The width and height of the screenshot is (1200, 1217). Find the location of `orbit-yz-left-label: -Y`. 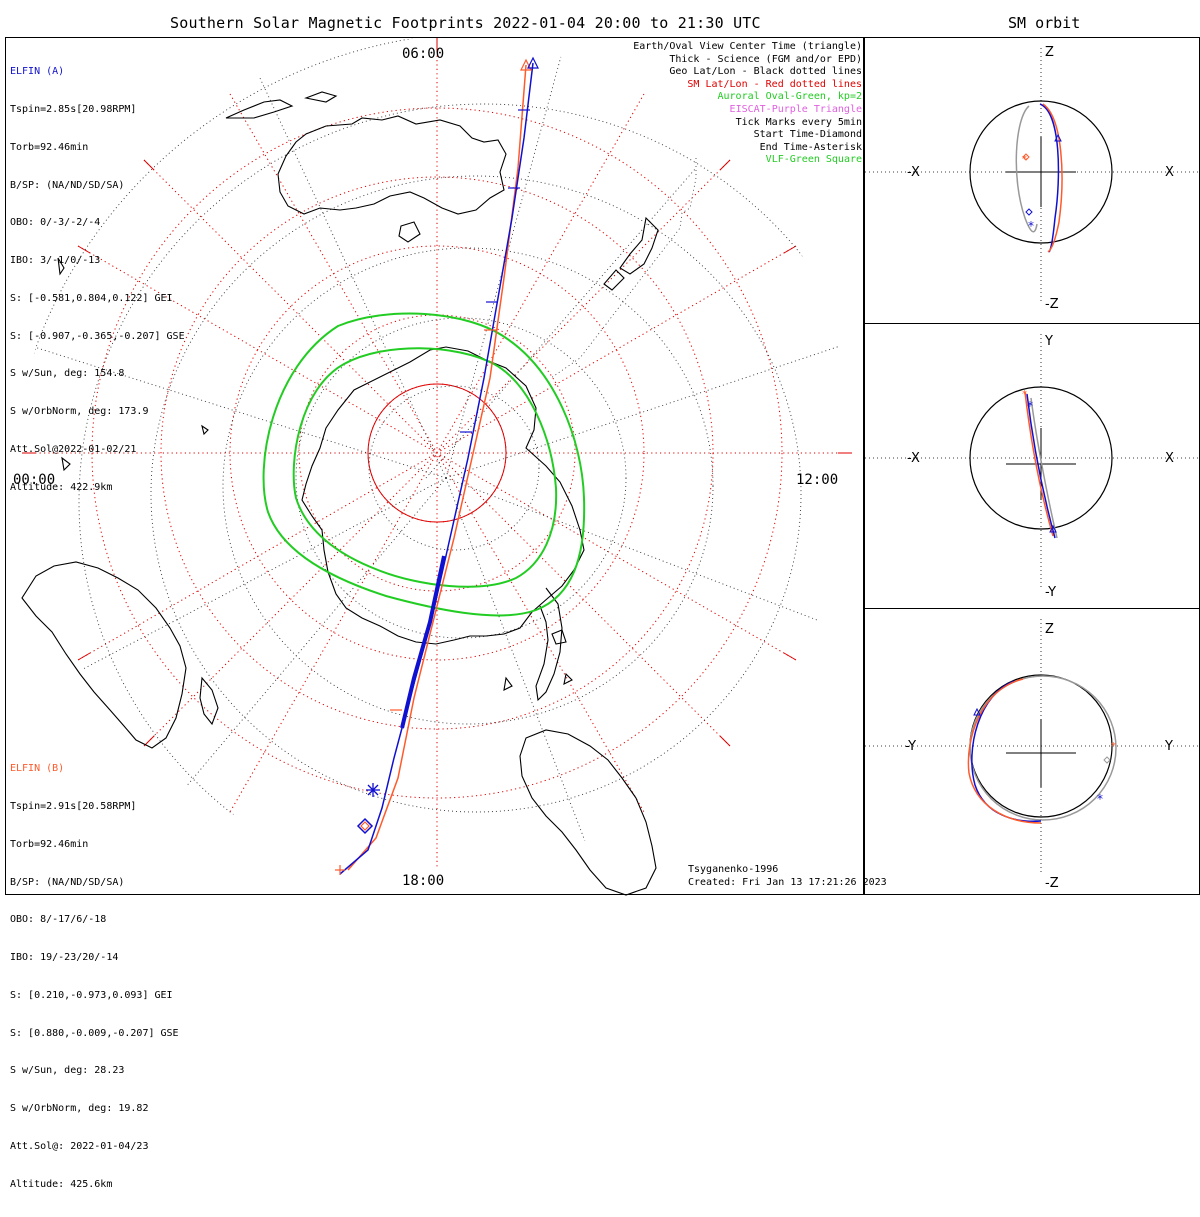

orbit-yz-left-label: -Y is located at coordinates (910, 746).